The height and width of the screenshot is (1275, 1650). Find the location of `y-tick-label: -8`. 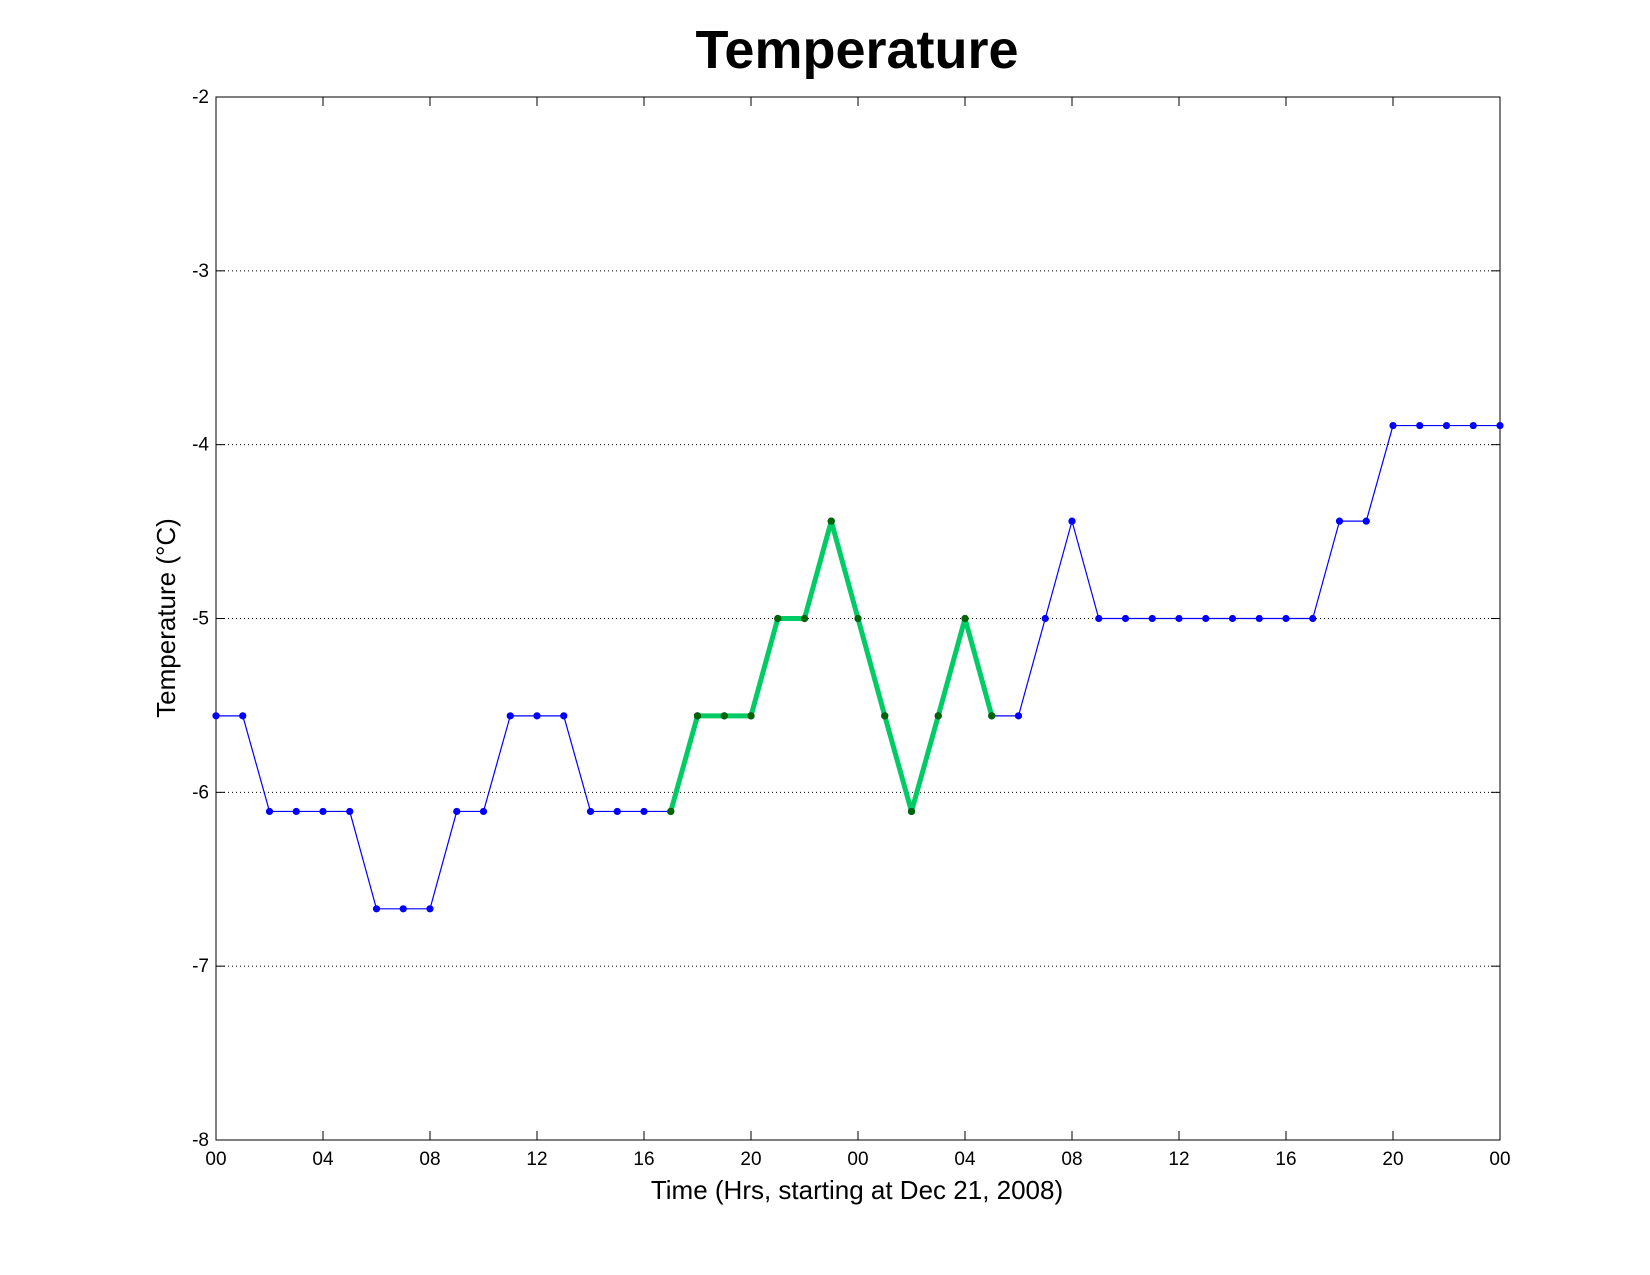

y-tick-label: -8 is located at coordinates (200, 1140).